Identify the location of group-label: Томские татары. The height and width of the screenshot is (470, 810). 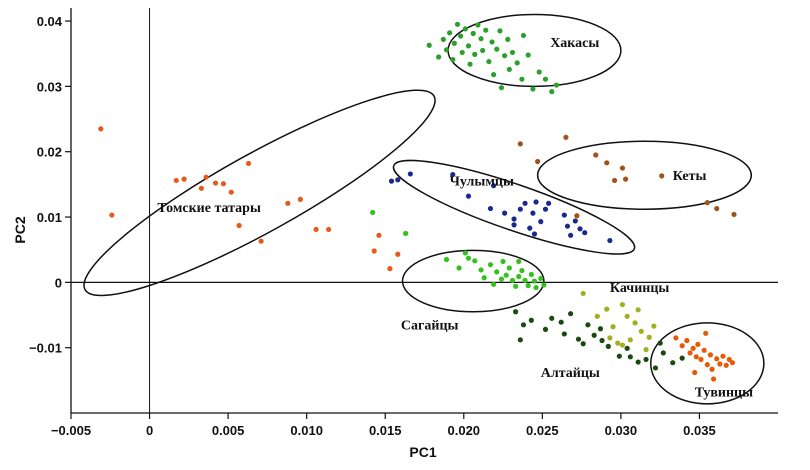
(209, 208).